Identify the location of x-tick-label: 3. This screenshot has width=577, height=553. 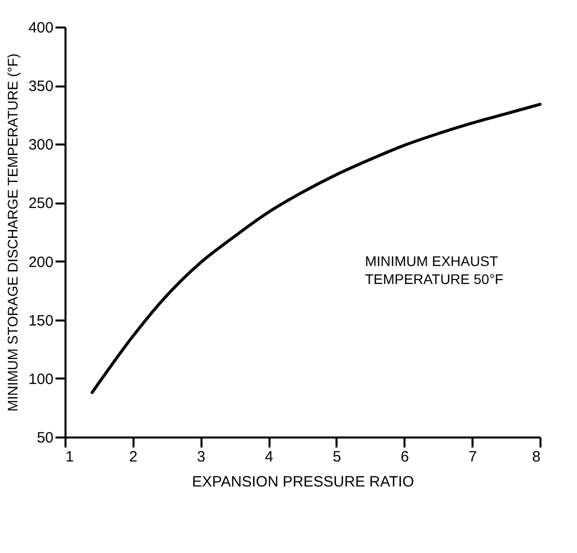
(201, 457).